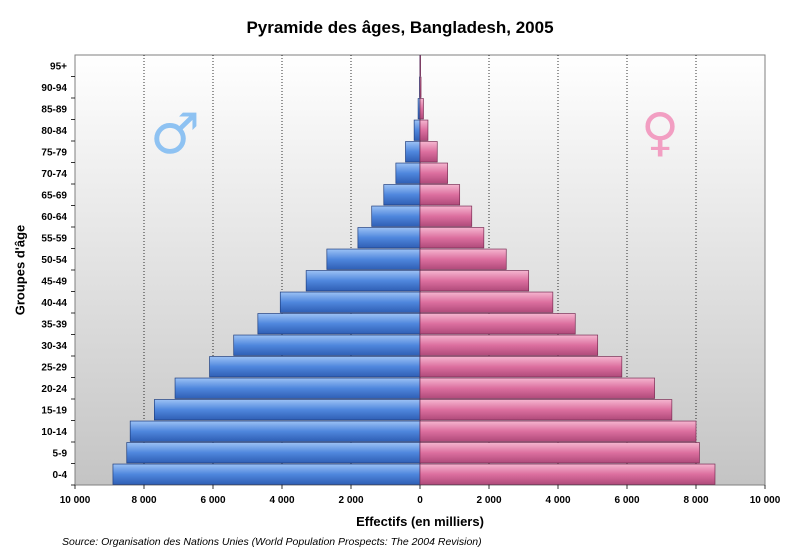 Image resolution: width=800 pixels, height=554 pixels. I want to click on y-tick-label: 20-24, so click(54, 389).